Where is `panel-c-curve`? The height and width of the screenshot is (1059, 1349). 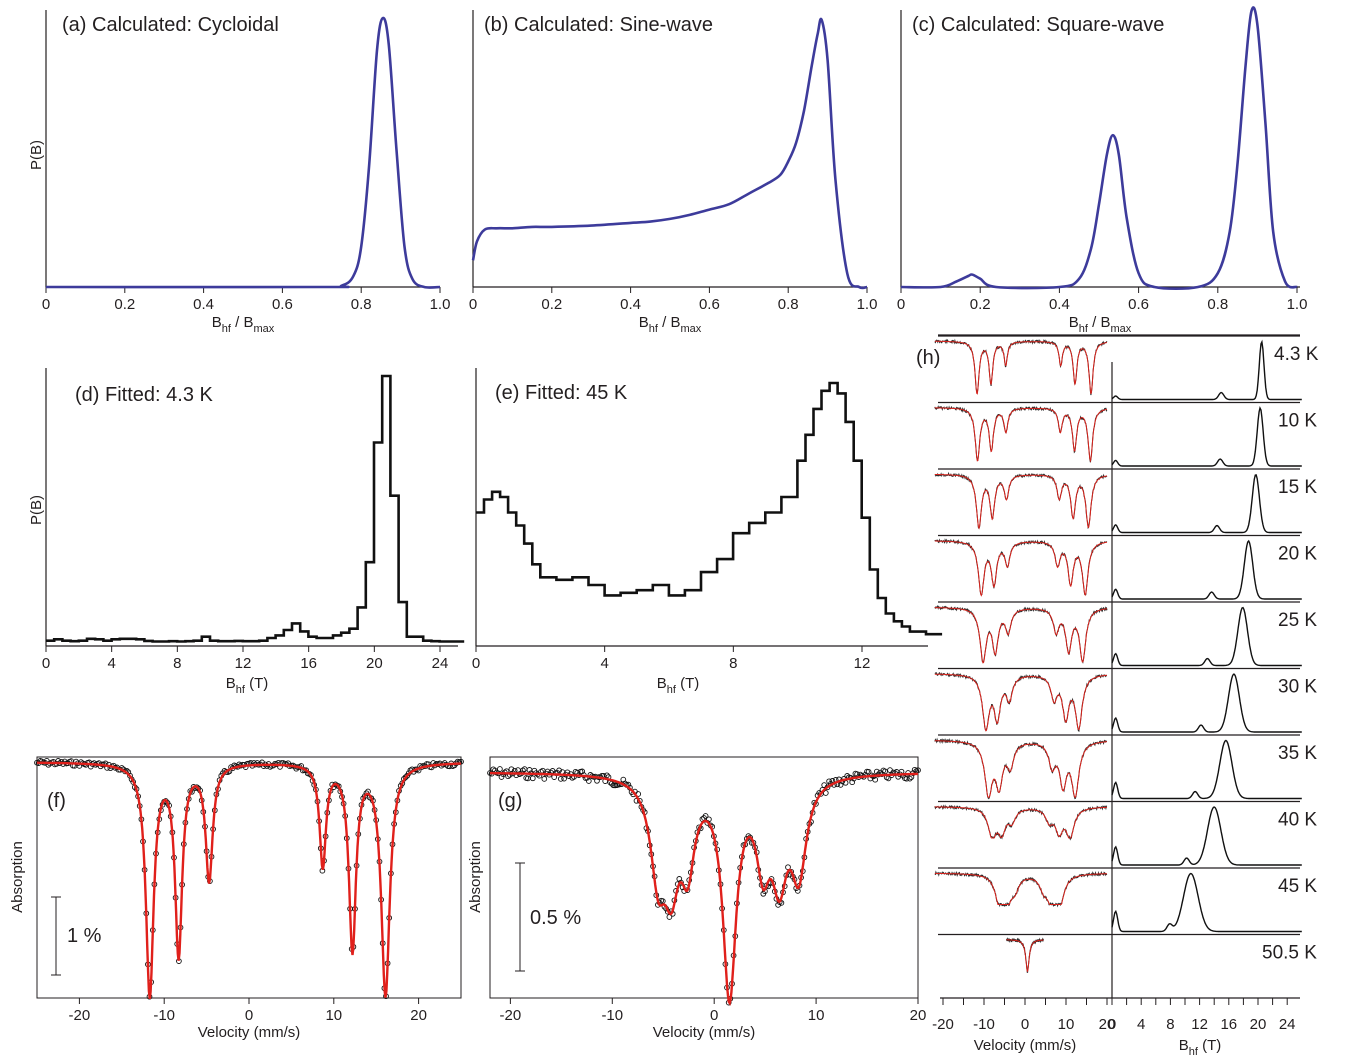 panel-c-curve is located at coordinates (1099, 148).